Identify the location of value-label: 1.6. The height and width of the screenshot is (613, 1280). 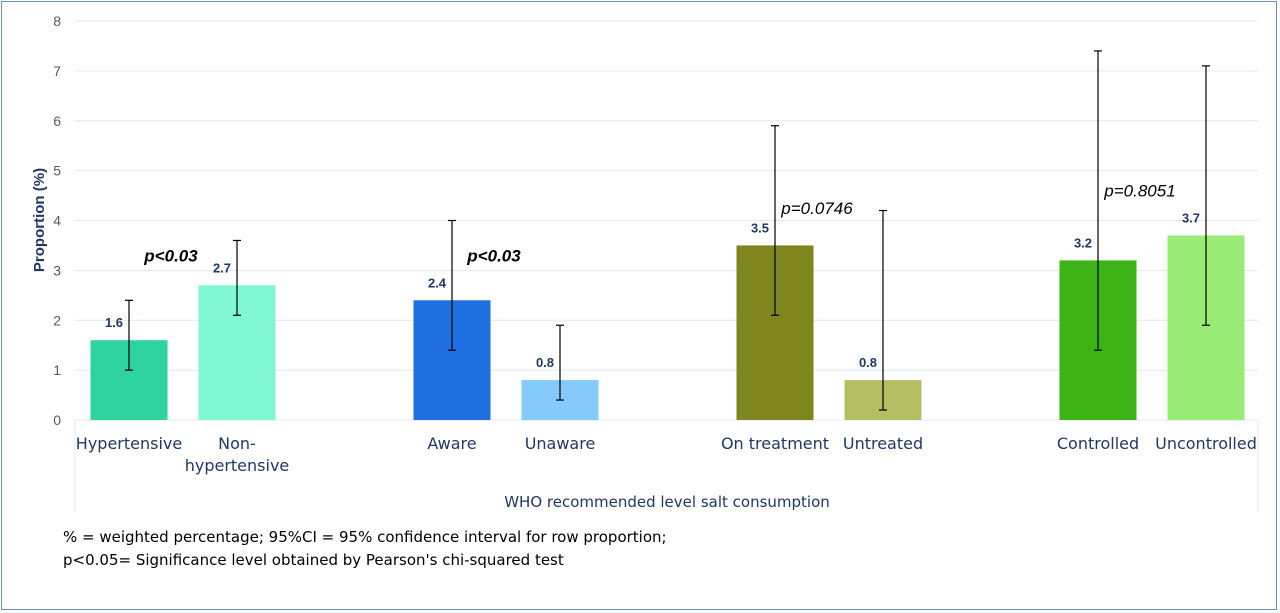
(114, 322).